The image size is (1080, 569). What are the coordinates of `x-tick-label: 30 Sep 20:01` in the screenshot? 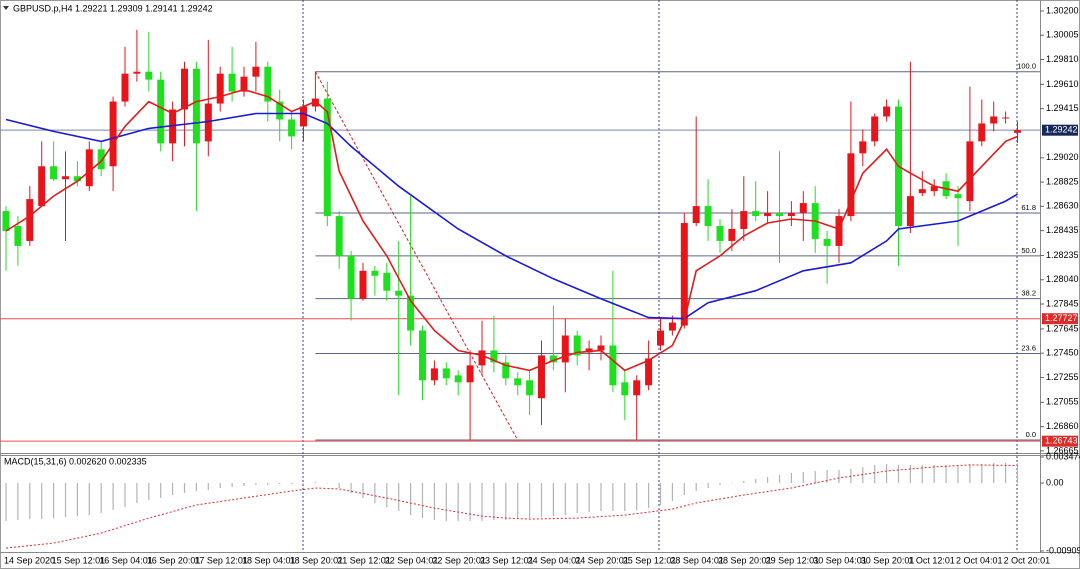 It's located at (888, 560).